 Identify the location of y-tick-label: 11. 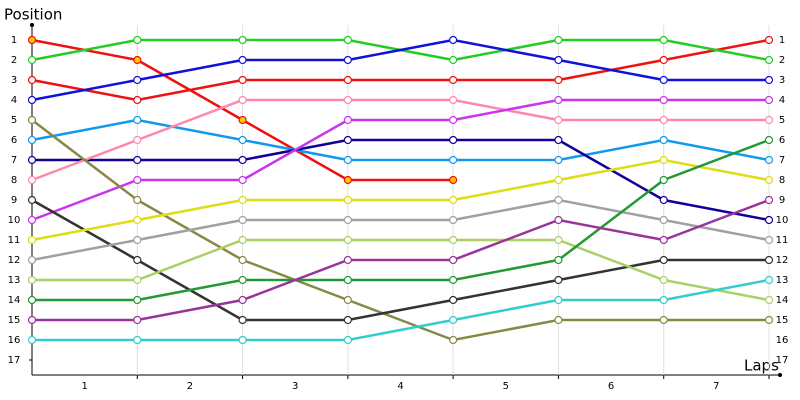
(14, 240).